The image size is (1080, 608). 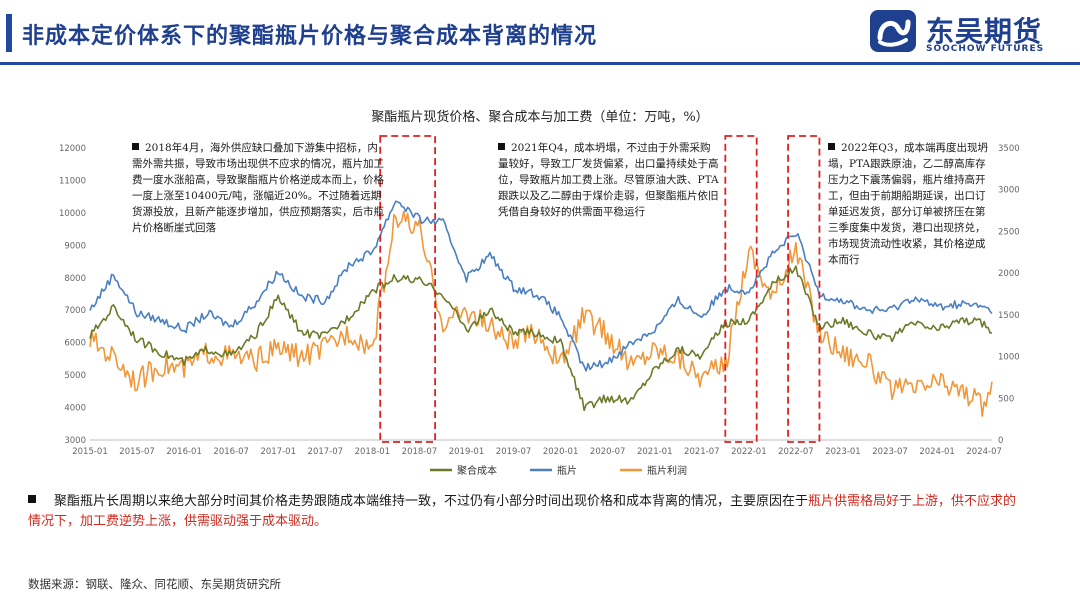 I want to click on x-tick-label: 2017-07, so click(x=326, y=452).